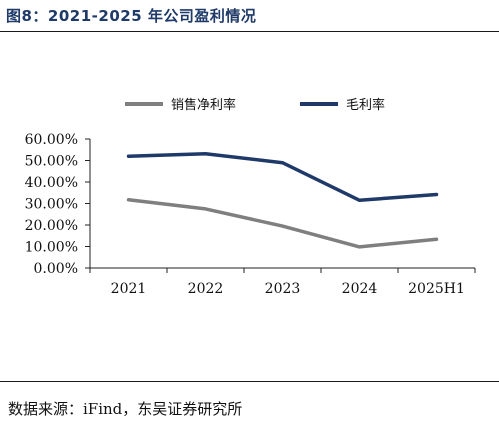  Describe the element at coordinates (51, 162) in the screenshot. I see `y-tick-label: 50.00%` at that location.